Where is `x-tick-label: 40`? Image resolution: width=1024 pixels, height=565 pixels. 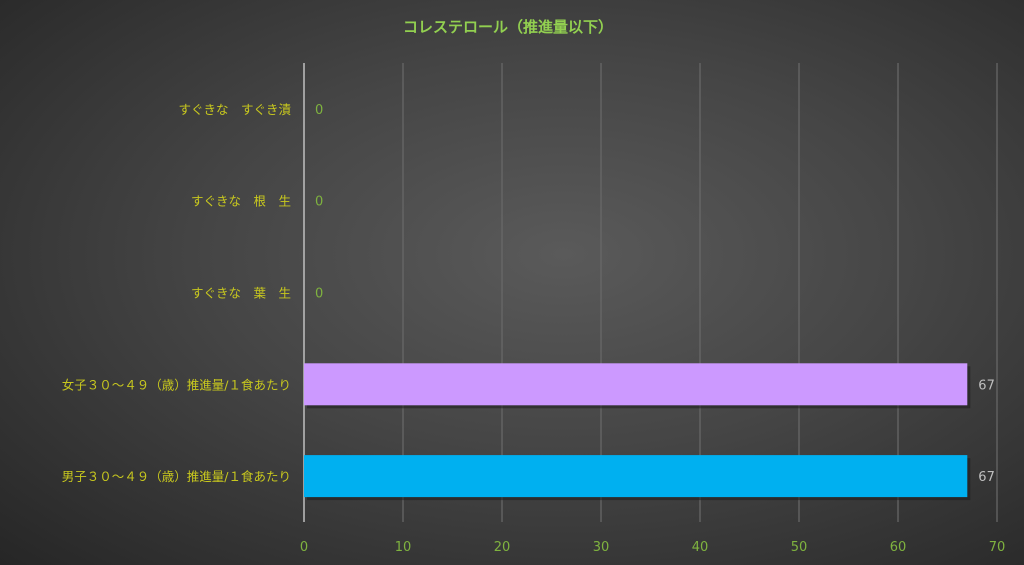
x-tick-label: 40 is located at coordinates (700, 547).